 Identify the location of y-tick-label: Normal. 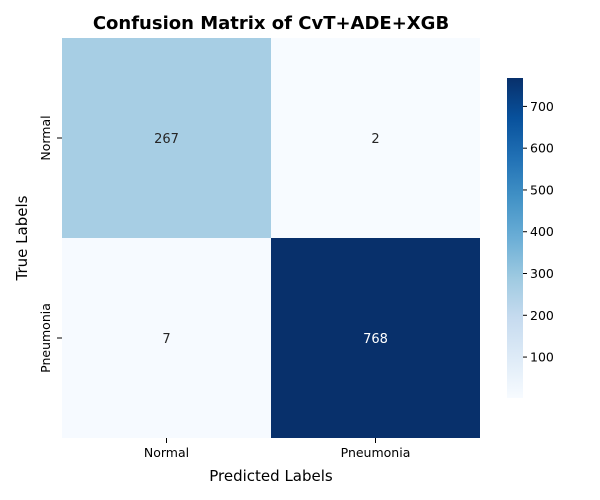
(45, 137).